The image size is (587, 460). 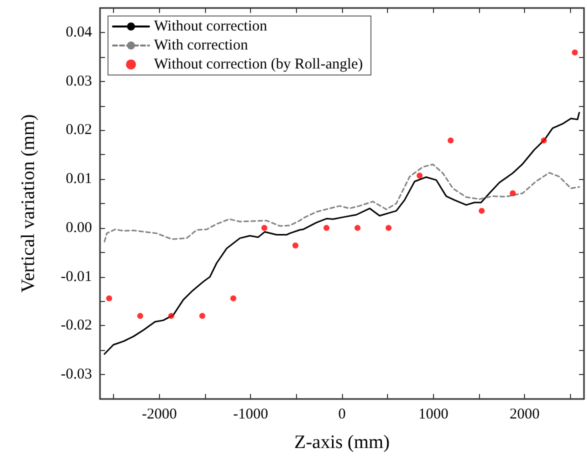 I want to click on y-tick-label: 0.03, so click(x=79, y=81).